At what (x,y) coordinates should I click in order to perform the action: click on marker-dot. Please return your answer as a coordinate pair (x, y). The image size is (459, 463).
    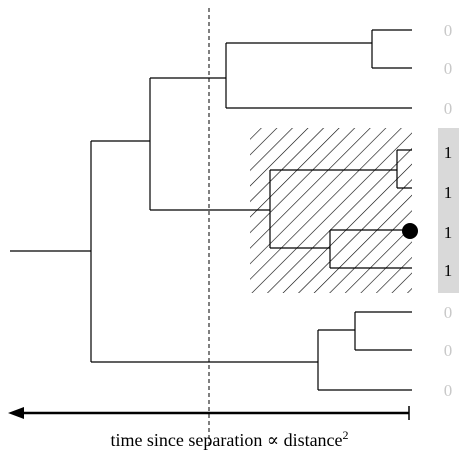
    Looking at the image, I should click on (410, 231).